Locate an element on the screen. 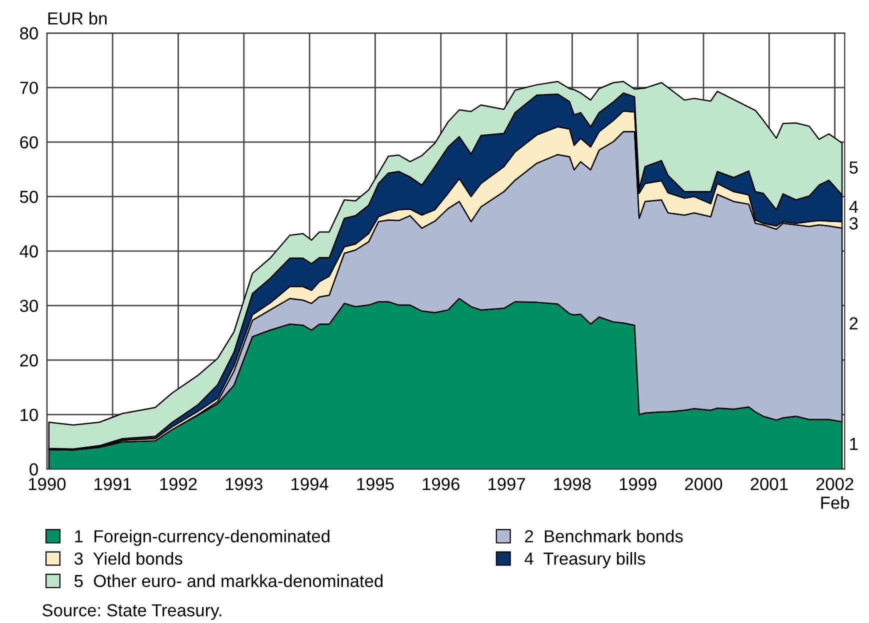 The width and height of the screenshot is (869, 623). y-tick-label: 20 is located at coordinates (29, 360).